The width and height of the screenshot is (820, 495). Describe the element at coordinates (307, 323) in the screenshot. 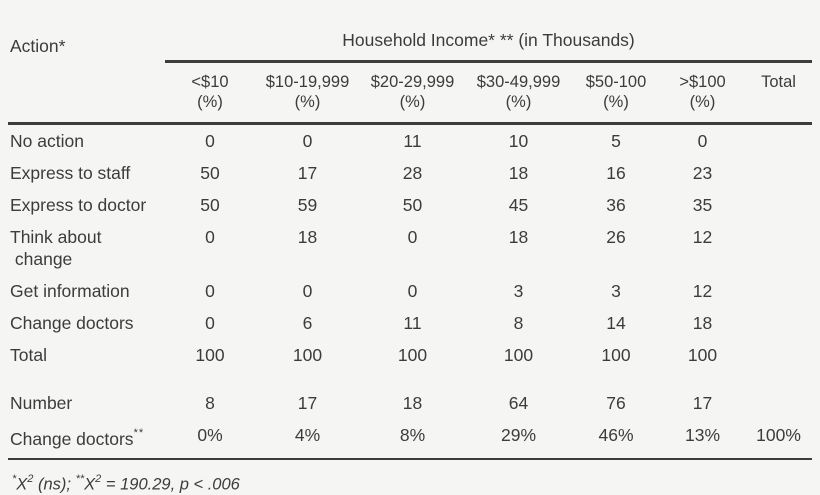

I see `cell: 6` at that location.